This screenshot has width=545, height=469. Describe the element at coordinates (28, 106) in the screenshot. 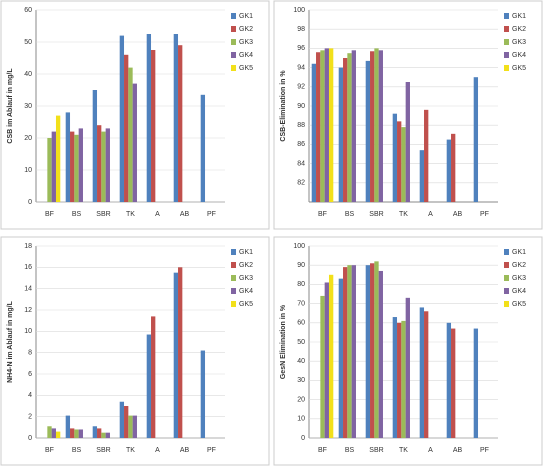

I see `y-tick-label: 30` at that location.